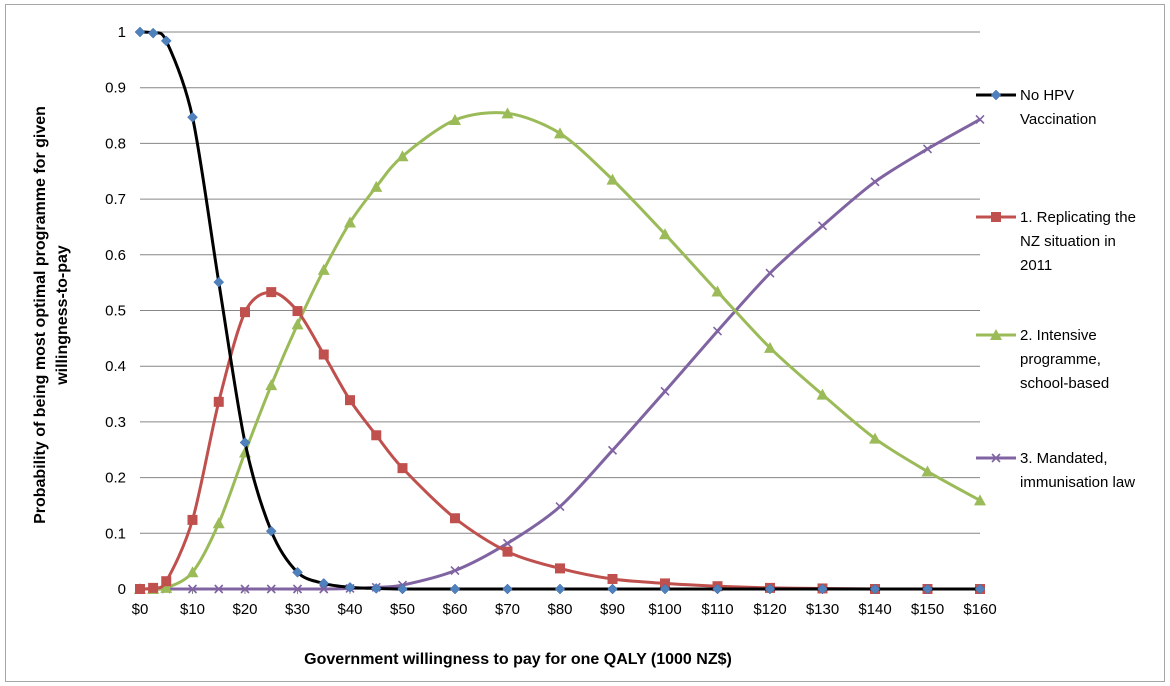 This screenshot has height=686, width=1170. Describe the element at coordinates (612, 609) in the screenshot. I see `x-tick-label: $90` at that location.